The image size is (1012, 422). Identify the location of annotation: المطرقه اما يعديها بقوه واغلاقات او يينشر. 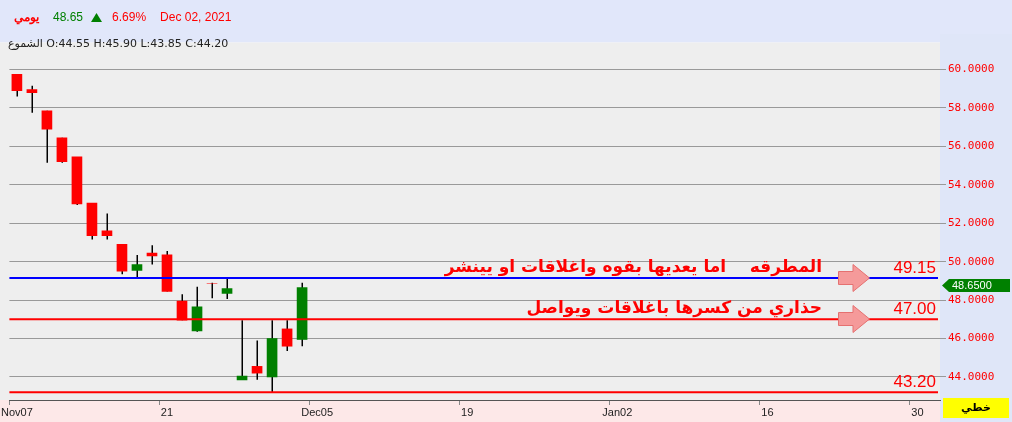
(632, 266).